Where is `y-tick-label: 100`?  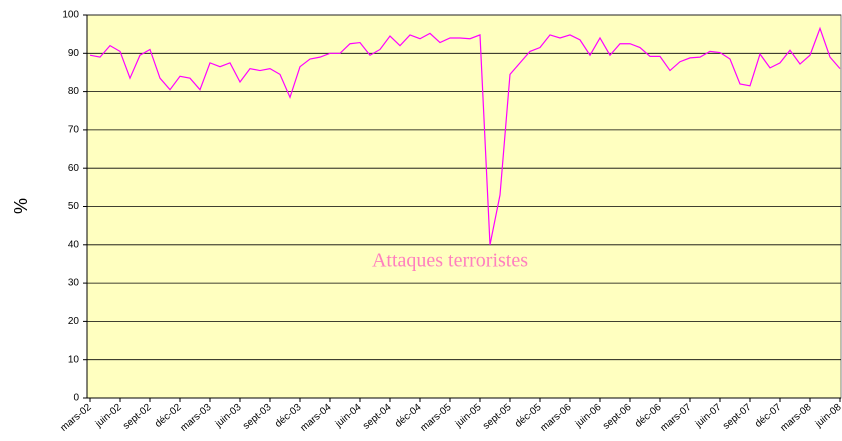
y-tick-label: 100 is located at coordinates (70, 15).